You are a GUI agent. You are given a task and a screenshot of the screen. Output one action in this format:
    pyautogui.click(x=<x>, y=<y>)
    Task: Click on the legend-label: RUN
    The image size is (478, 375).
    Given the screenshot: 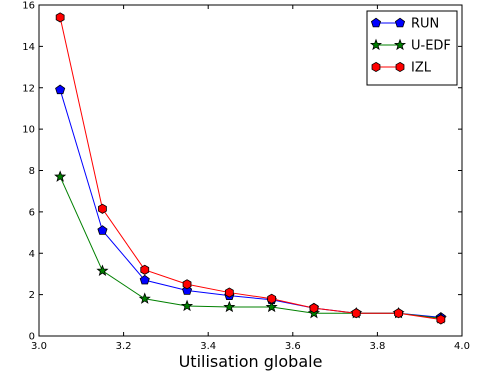 What is the action you would take?
    pyautogui.click(x=425, y=24)
    